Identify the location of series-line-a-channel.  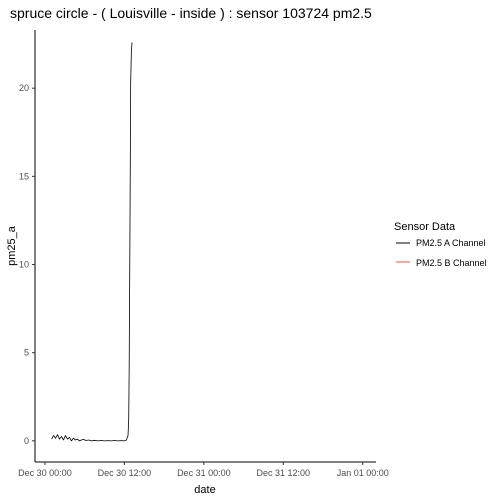
(92, 242).